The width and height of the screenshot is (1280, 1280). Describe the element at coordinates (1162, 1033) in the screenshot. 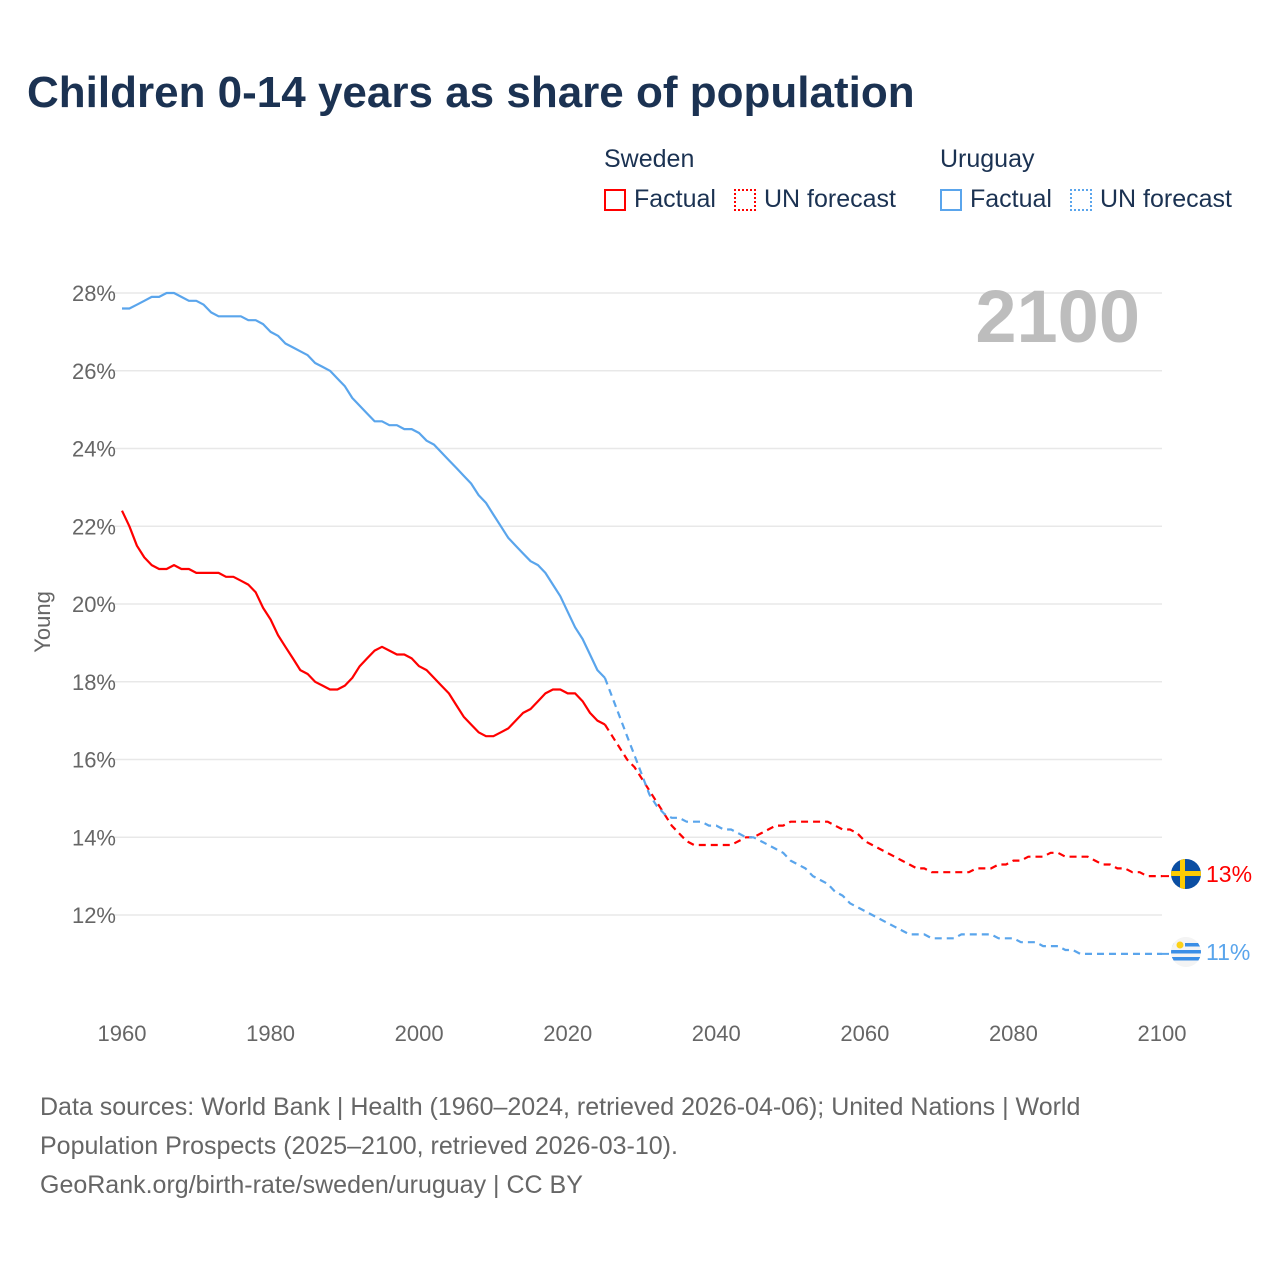

I see `x-tick-label: 2100` at that location.